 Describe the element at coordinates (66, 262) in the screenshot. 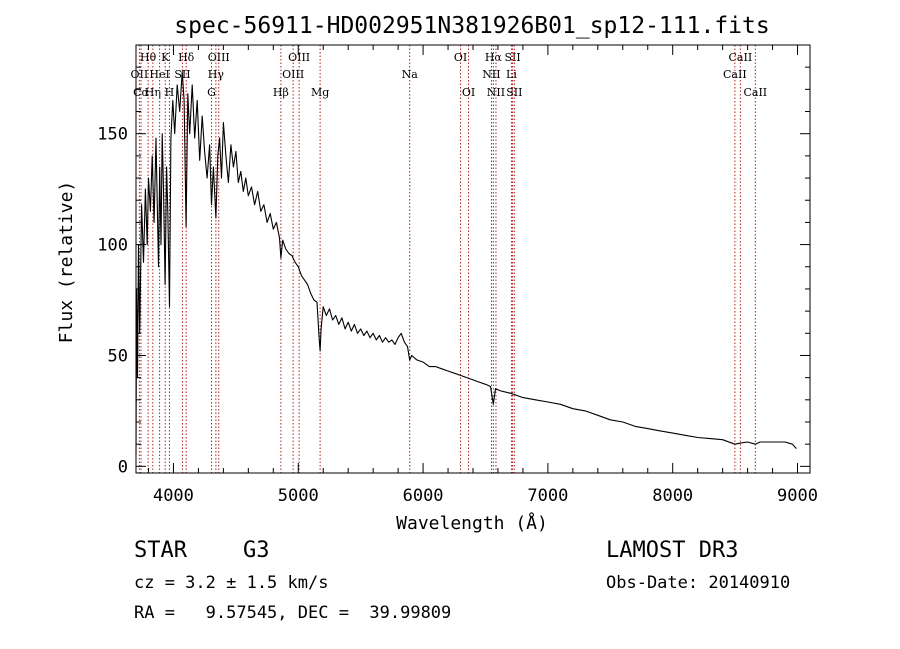

I see `y-axis-label: Flux (relative)` at that location.